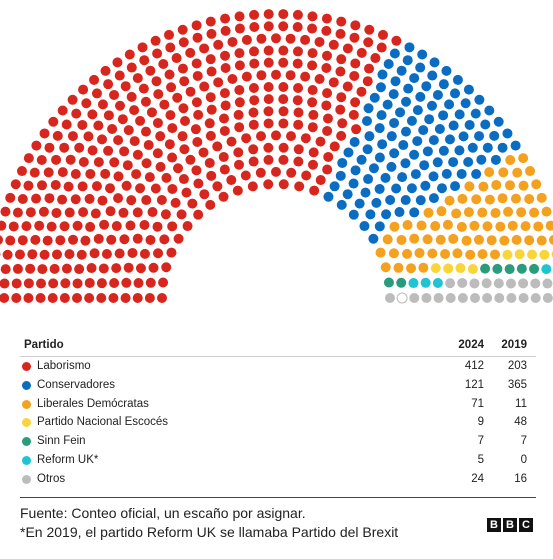 The height and width of the screenshot is (559, 553). I want to click on party-name: Laborismo, so click(64, 366).